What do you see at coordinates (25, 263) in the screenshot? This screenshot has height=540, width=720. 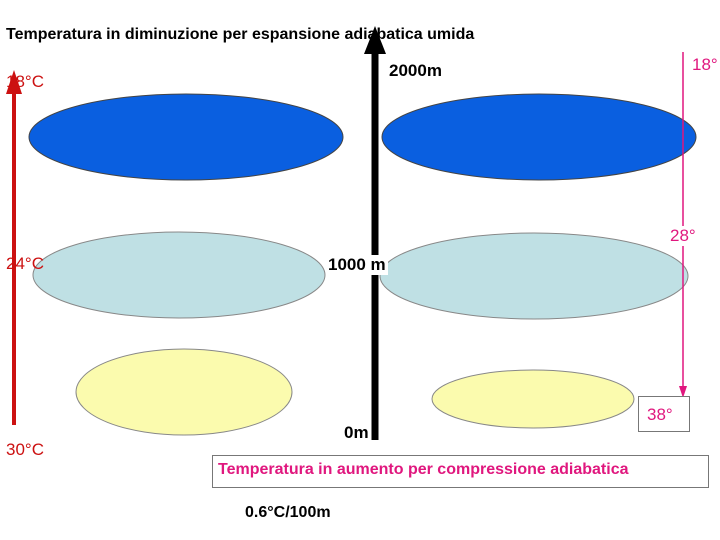 I see `left-temp-mid: 24°C` at bounding box center [25, 263].